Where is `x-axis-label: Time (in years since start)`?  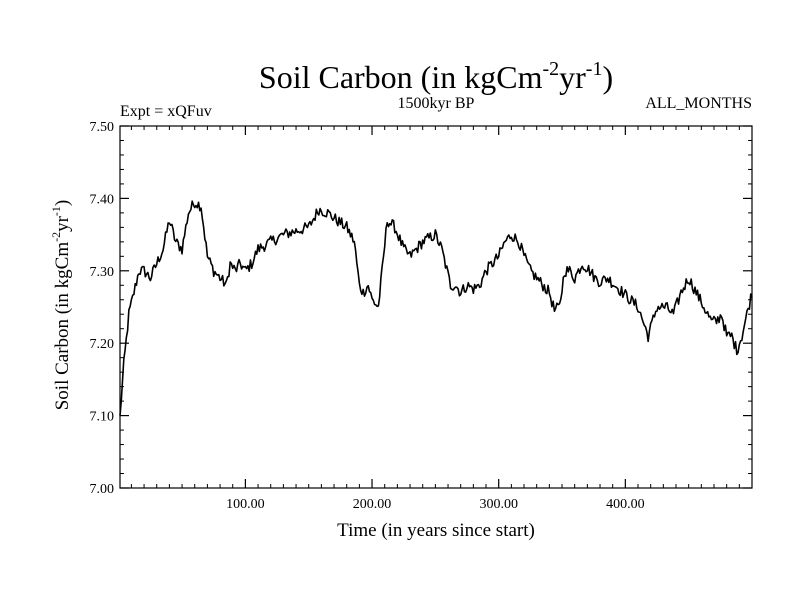
x-axis-label: Time (in years since start) is located at coordinates (436, 530).